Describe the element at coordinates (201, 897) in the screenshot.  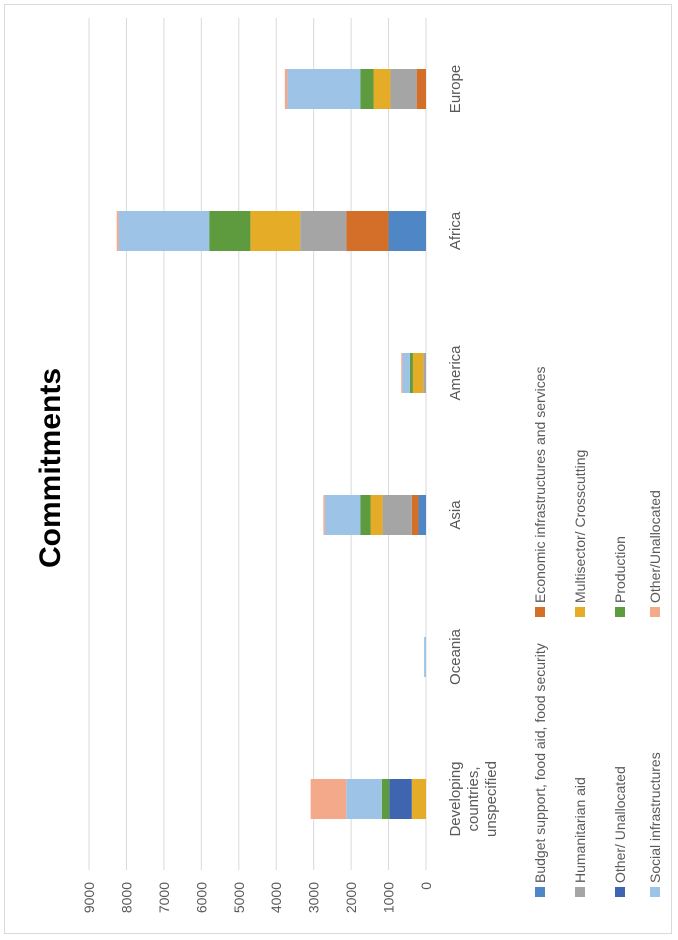
I see `value-tick-label: 6000` at that location.